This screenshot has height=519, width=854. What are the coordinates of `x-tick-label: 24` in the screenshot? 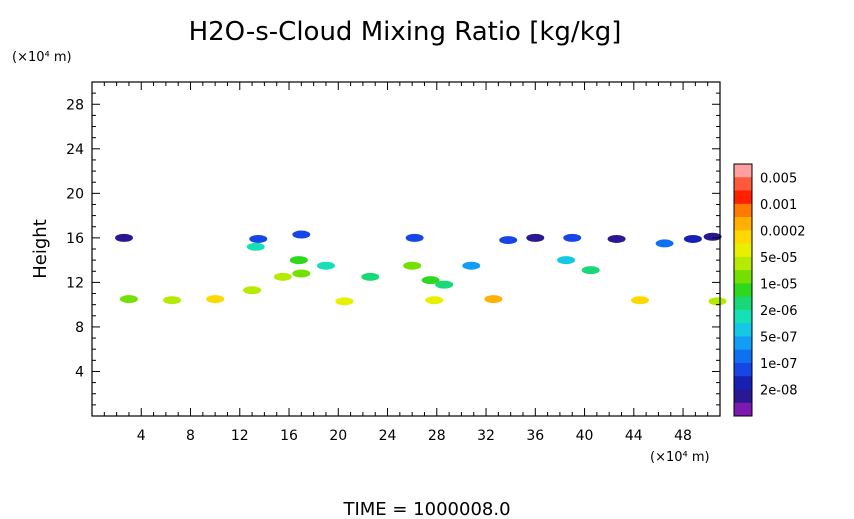 It's located at (388, 436).